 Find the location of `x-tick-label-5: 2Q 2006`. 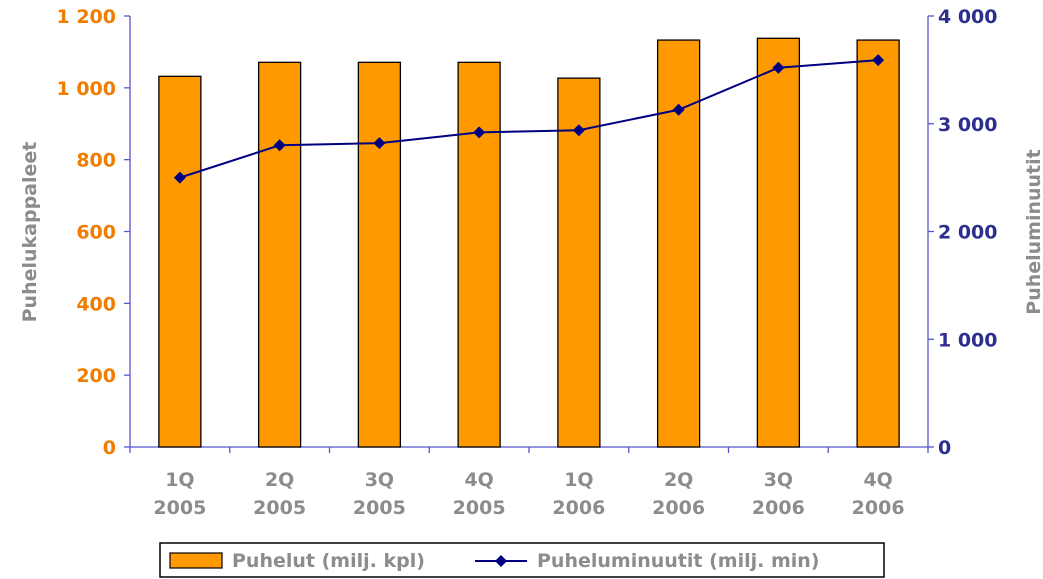

x-tick-label-5: 2Q 2006 is located at coordinates (678, 494).